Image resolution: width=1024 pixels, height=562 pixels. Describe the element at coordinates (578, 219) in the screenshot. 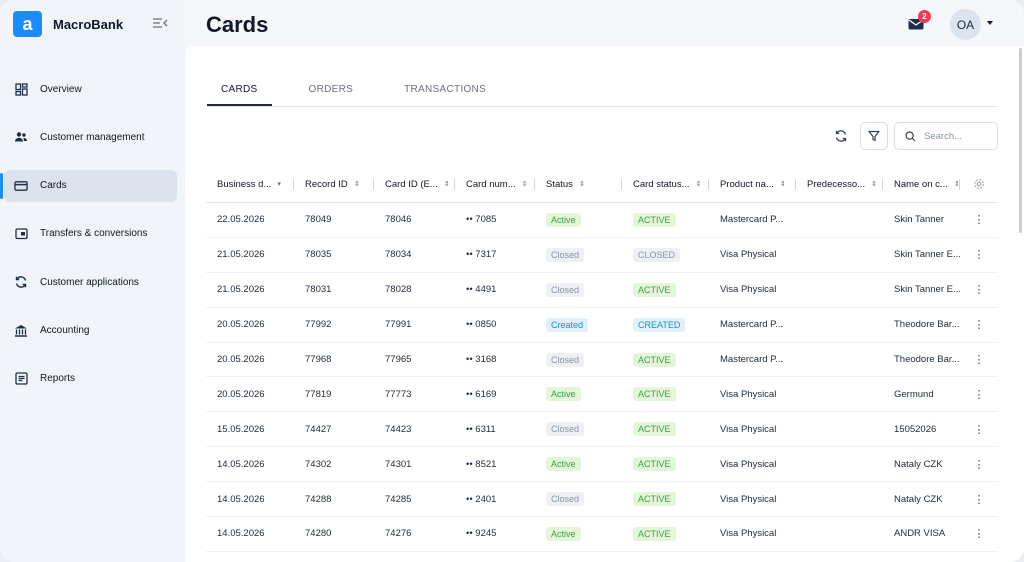

I see `status-cell: Active` at that location.